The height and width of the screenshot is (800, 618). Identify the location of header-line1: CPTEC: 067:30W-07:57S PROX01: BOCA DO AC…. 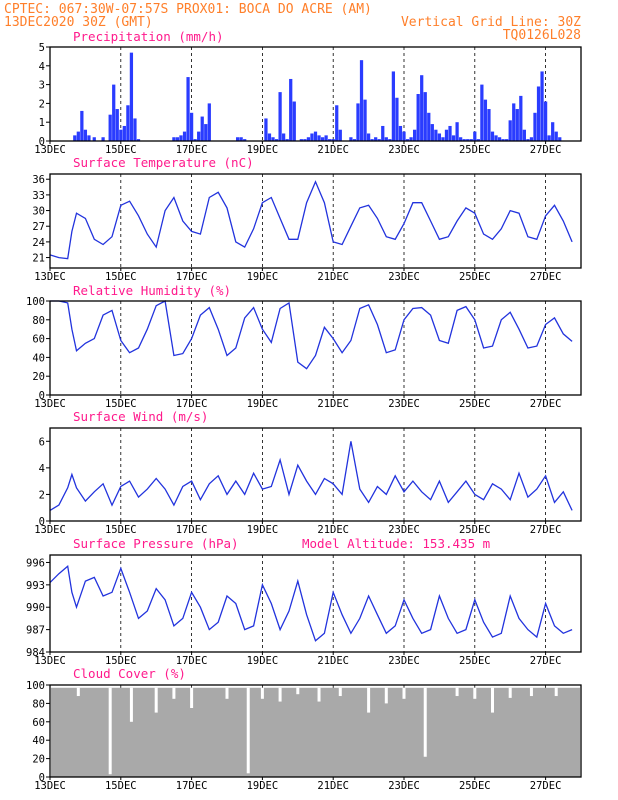
(188, 9).